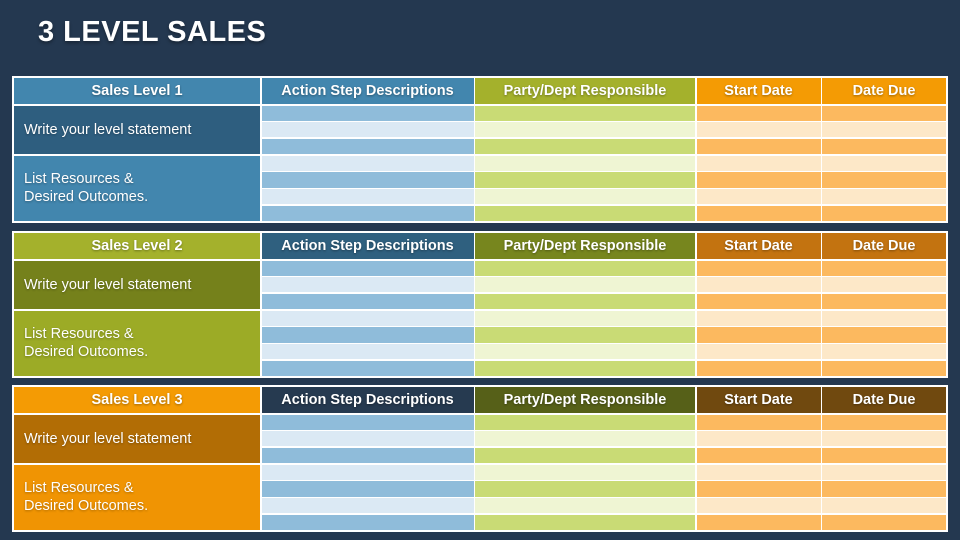 Image resolution: width=960 pixels, height=540 pixels. What do you see at coordinates (137, 246) in the screenshot?
I see `level-header: Sales Level 2` at bounding box center [137, 246].